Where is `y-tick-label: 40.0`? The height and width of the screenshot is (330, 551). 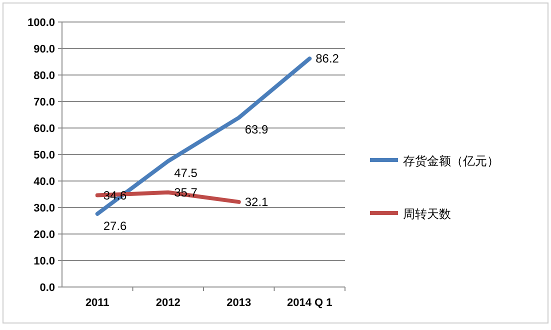 y-tick-label: 40.0 is located at coordinates (44, 182).